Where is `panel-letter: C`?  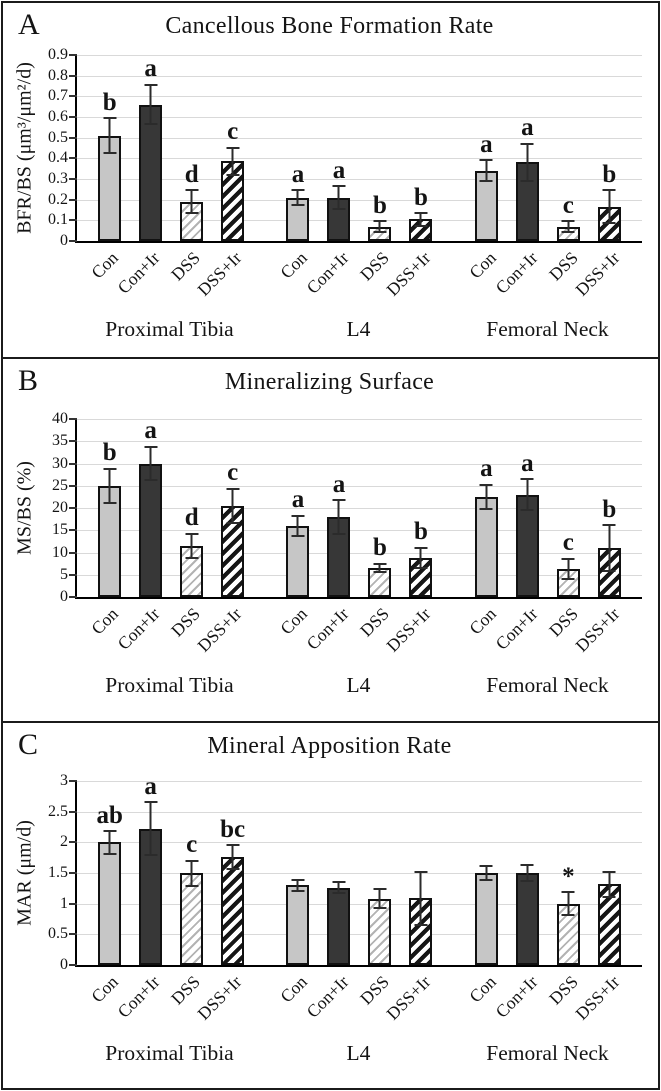
panel-letter: C is located at coordinates (28, 744).